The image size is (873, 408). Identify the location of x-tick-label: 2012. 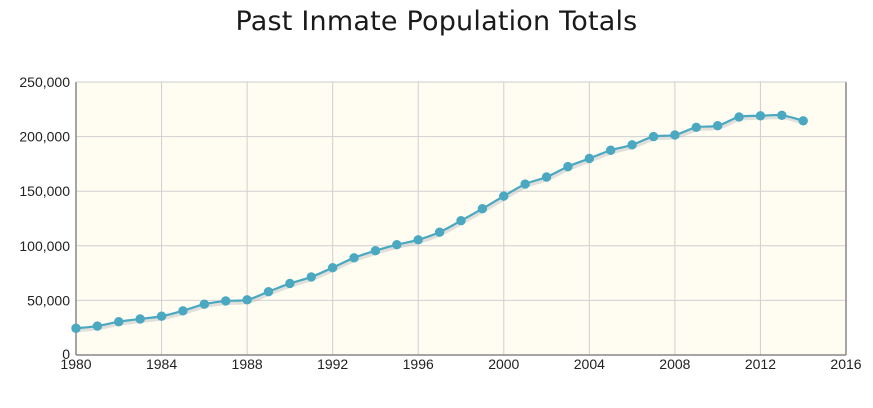
(760, 364).